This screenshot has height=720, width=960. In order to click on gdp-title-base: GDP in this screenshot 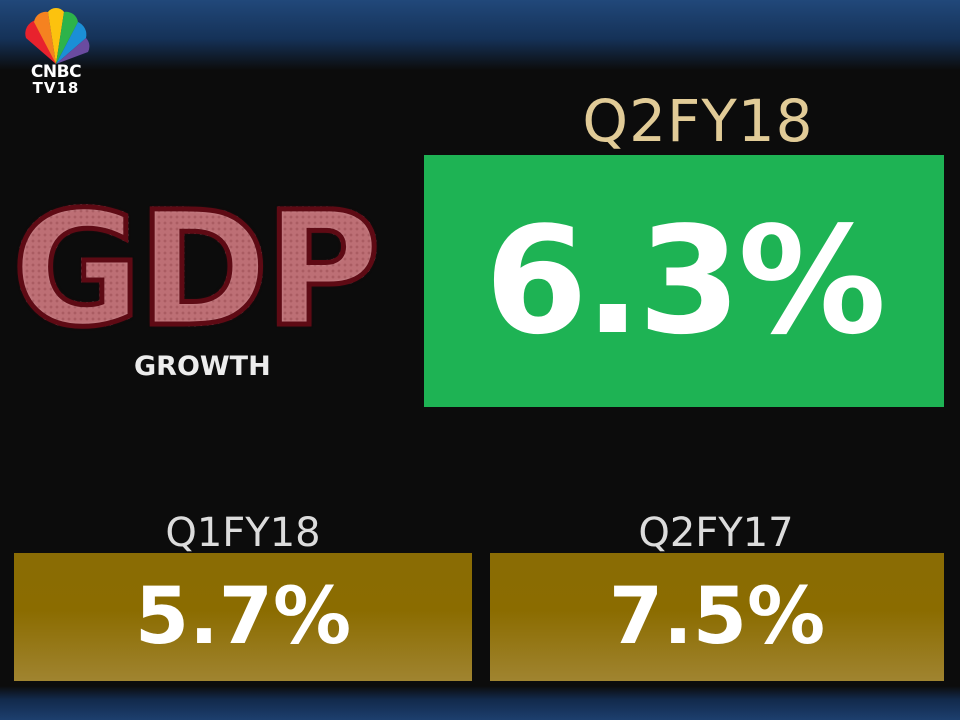, I will do `click(212, 270)`.